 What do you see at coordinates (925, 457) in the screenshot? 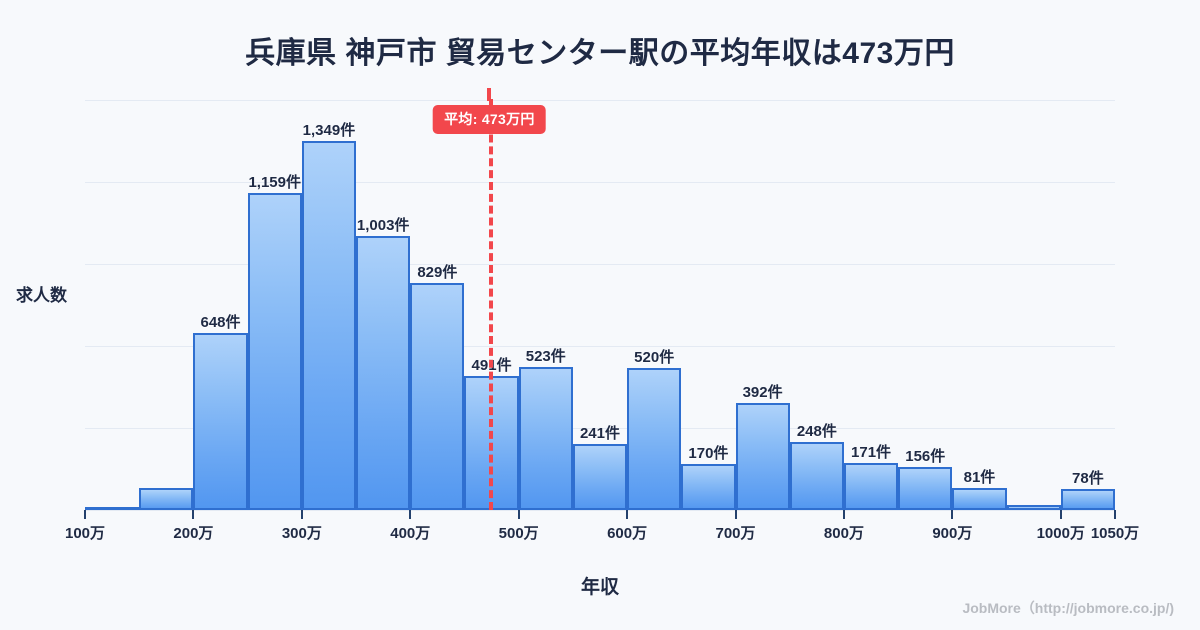
I see `bar-value-label: 156件` at bounding box center [925, 457].